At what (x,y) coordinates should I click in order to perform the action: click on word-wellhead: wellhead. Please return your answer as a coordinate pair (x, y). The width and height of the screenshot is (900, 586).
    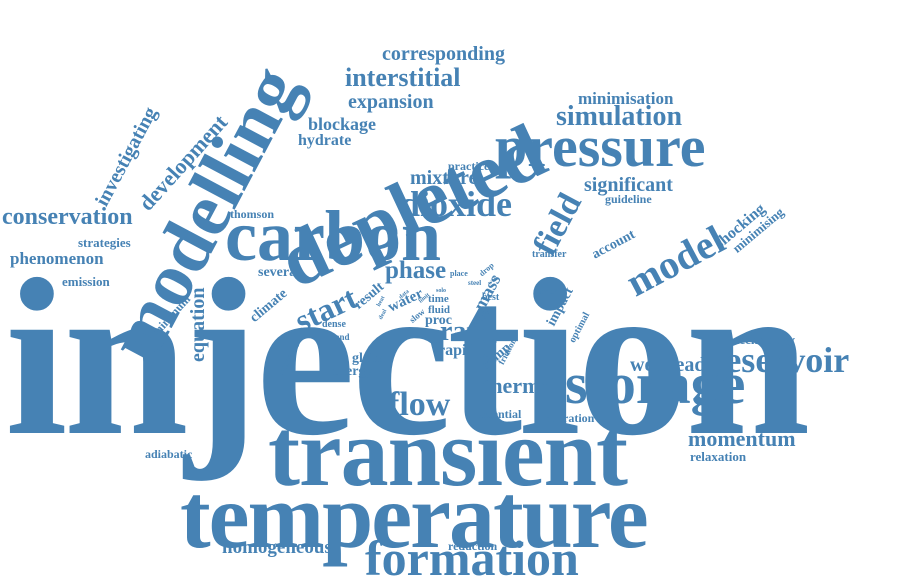
    Looking at the image, I should click on (668, 365).